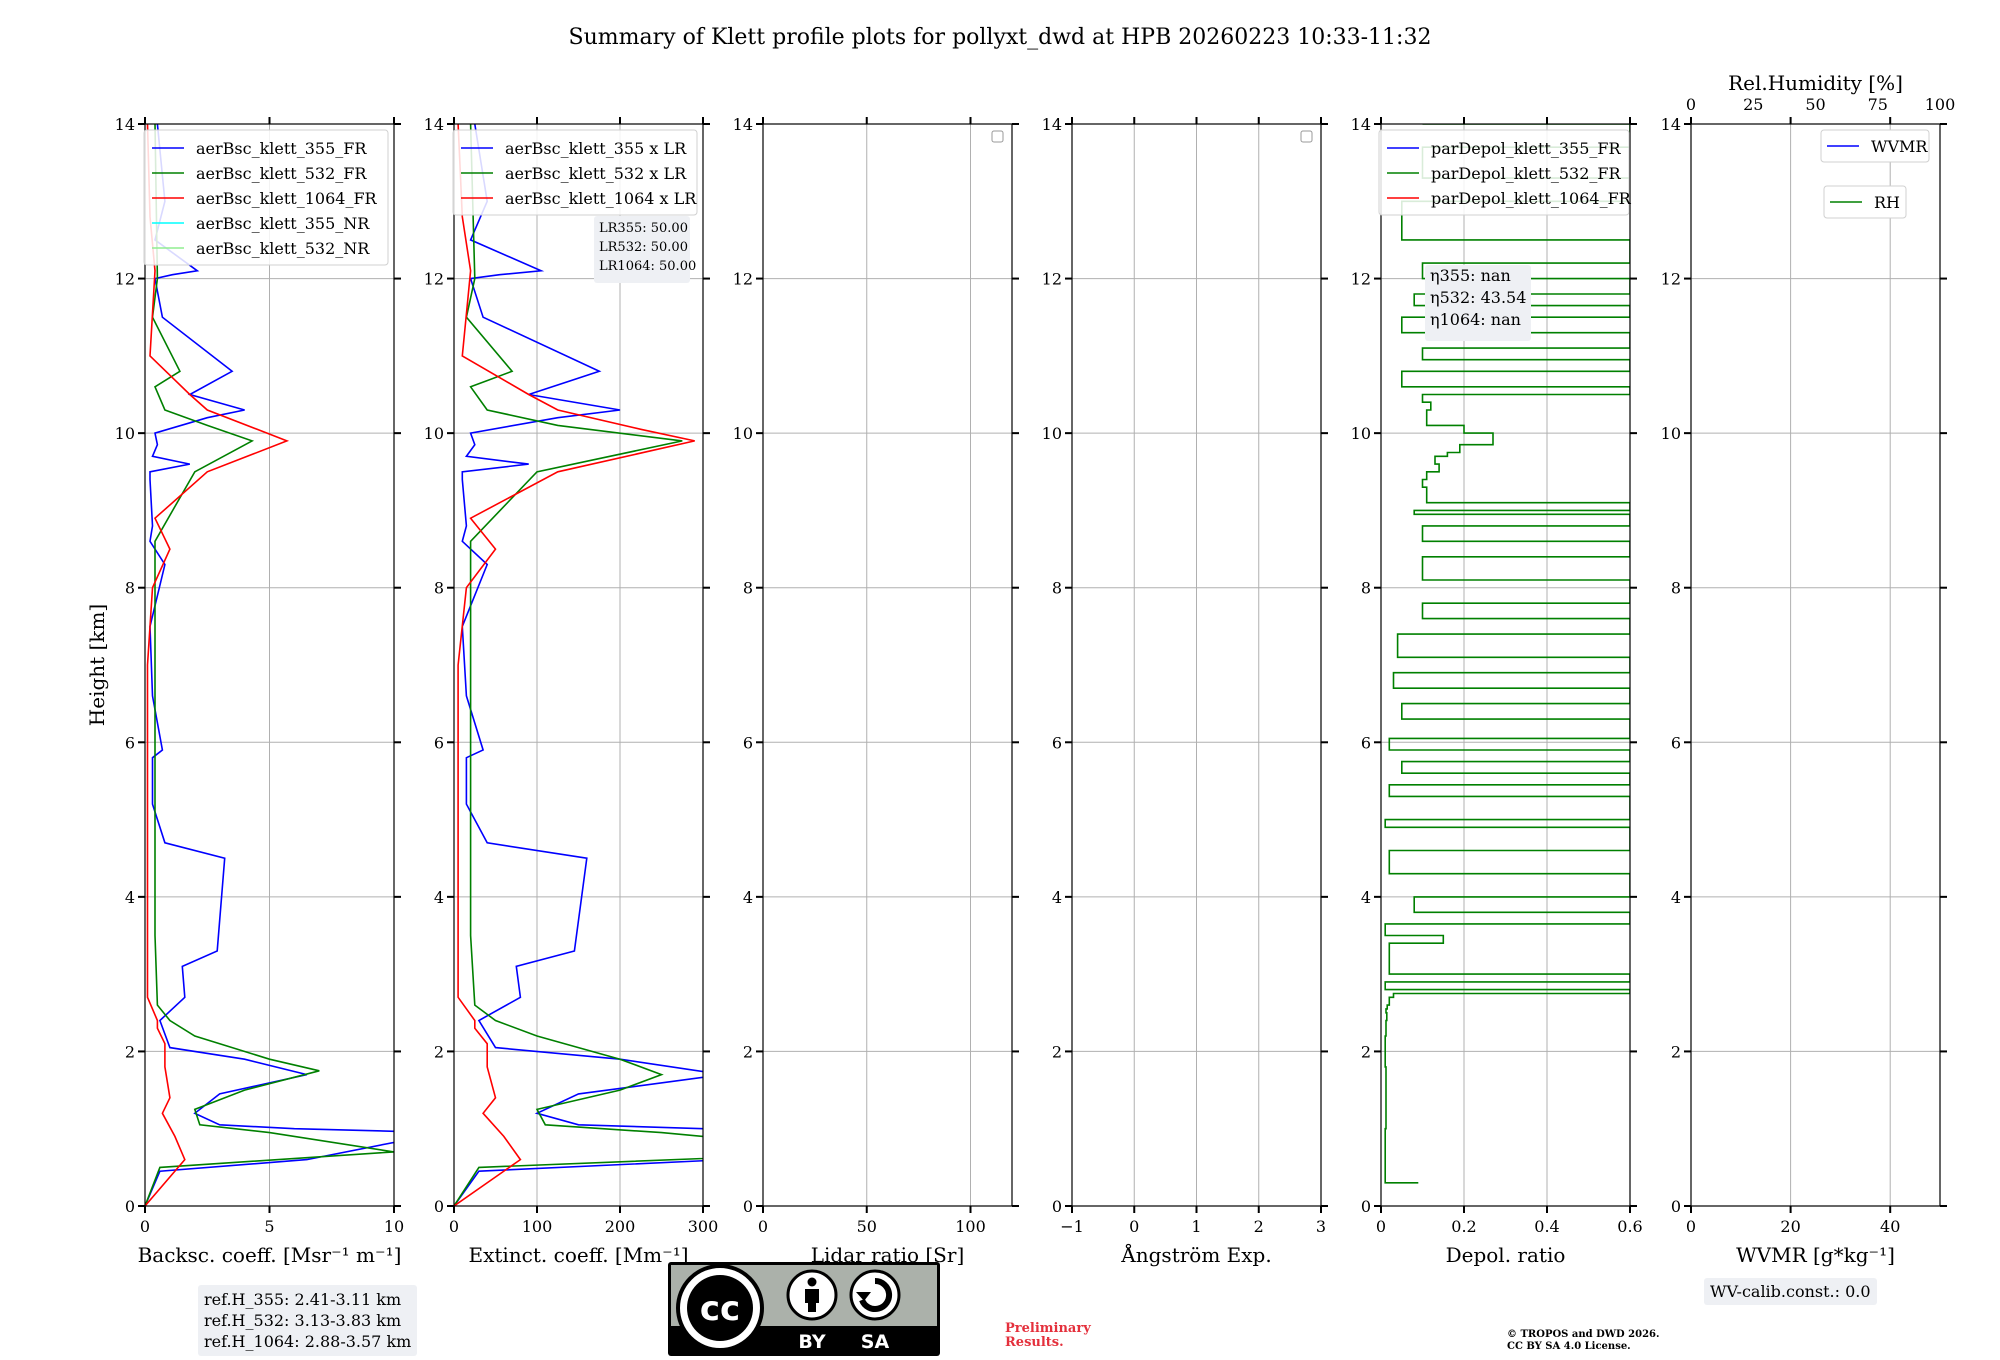  I want to click on preliminary-results-note: Preliminary Results., so click(1048, 1336).